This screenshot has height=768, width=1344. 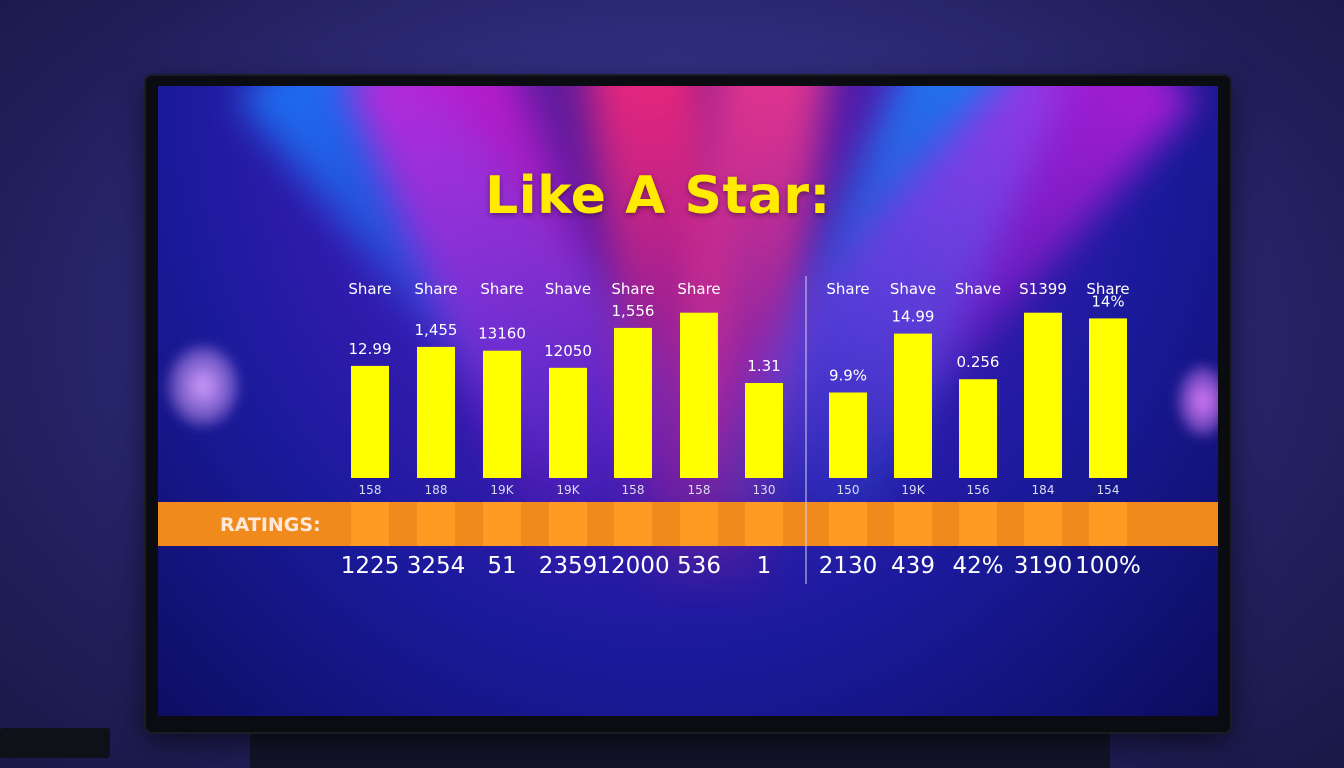 I want to click on bar-bottom-label: 150, so click(x=848, y=490).